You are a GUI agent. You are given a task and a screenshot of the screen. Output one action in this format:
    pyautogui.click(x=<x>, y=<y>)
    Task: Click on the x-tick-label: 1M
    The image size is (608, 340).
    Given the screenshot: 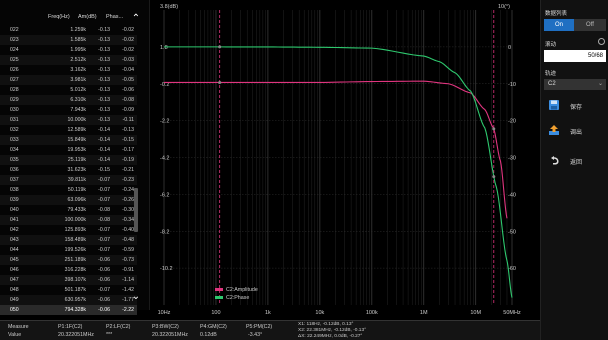 What is the action you would take?
    pyautogui.click(x=424, y=313)
    